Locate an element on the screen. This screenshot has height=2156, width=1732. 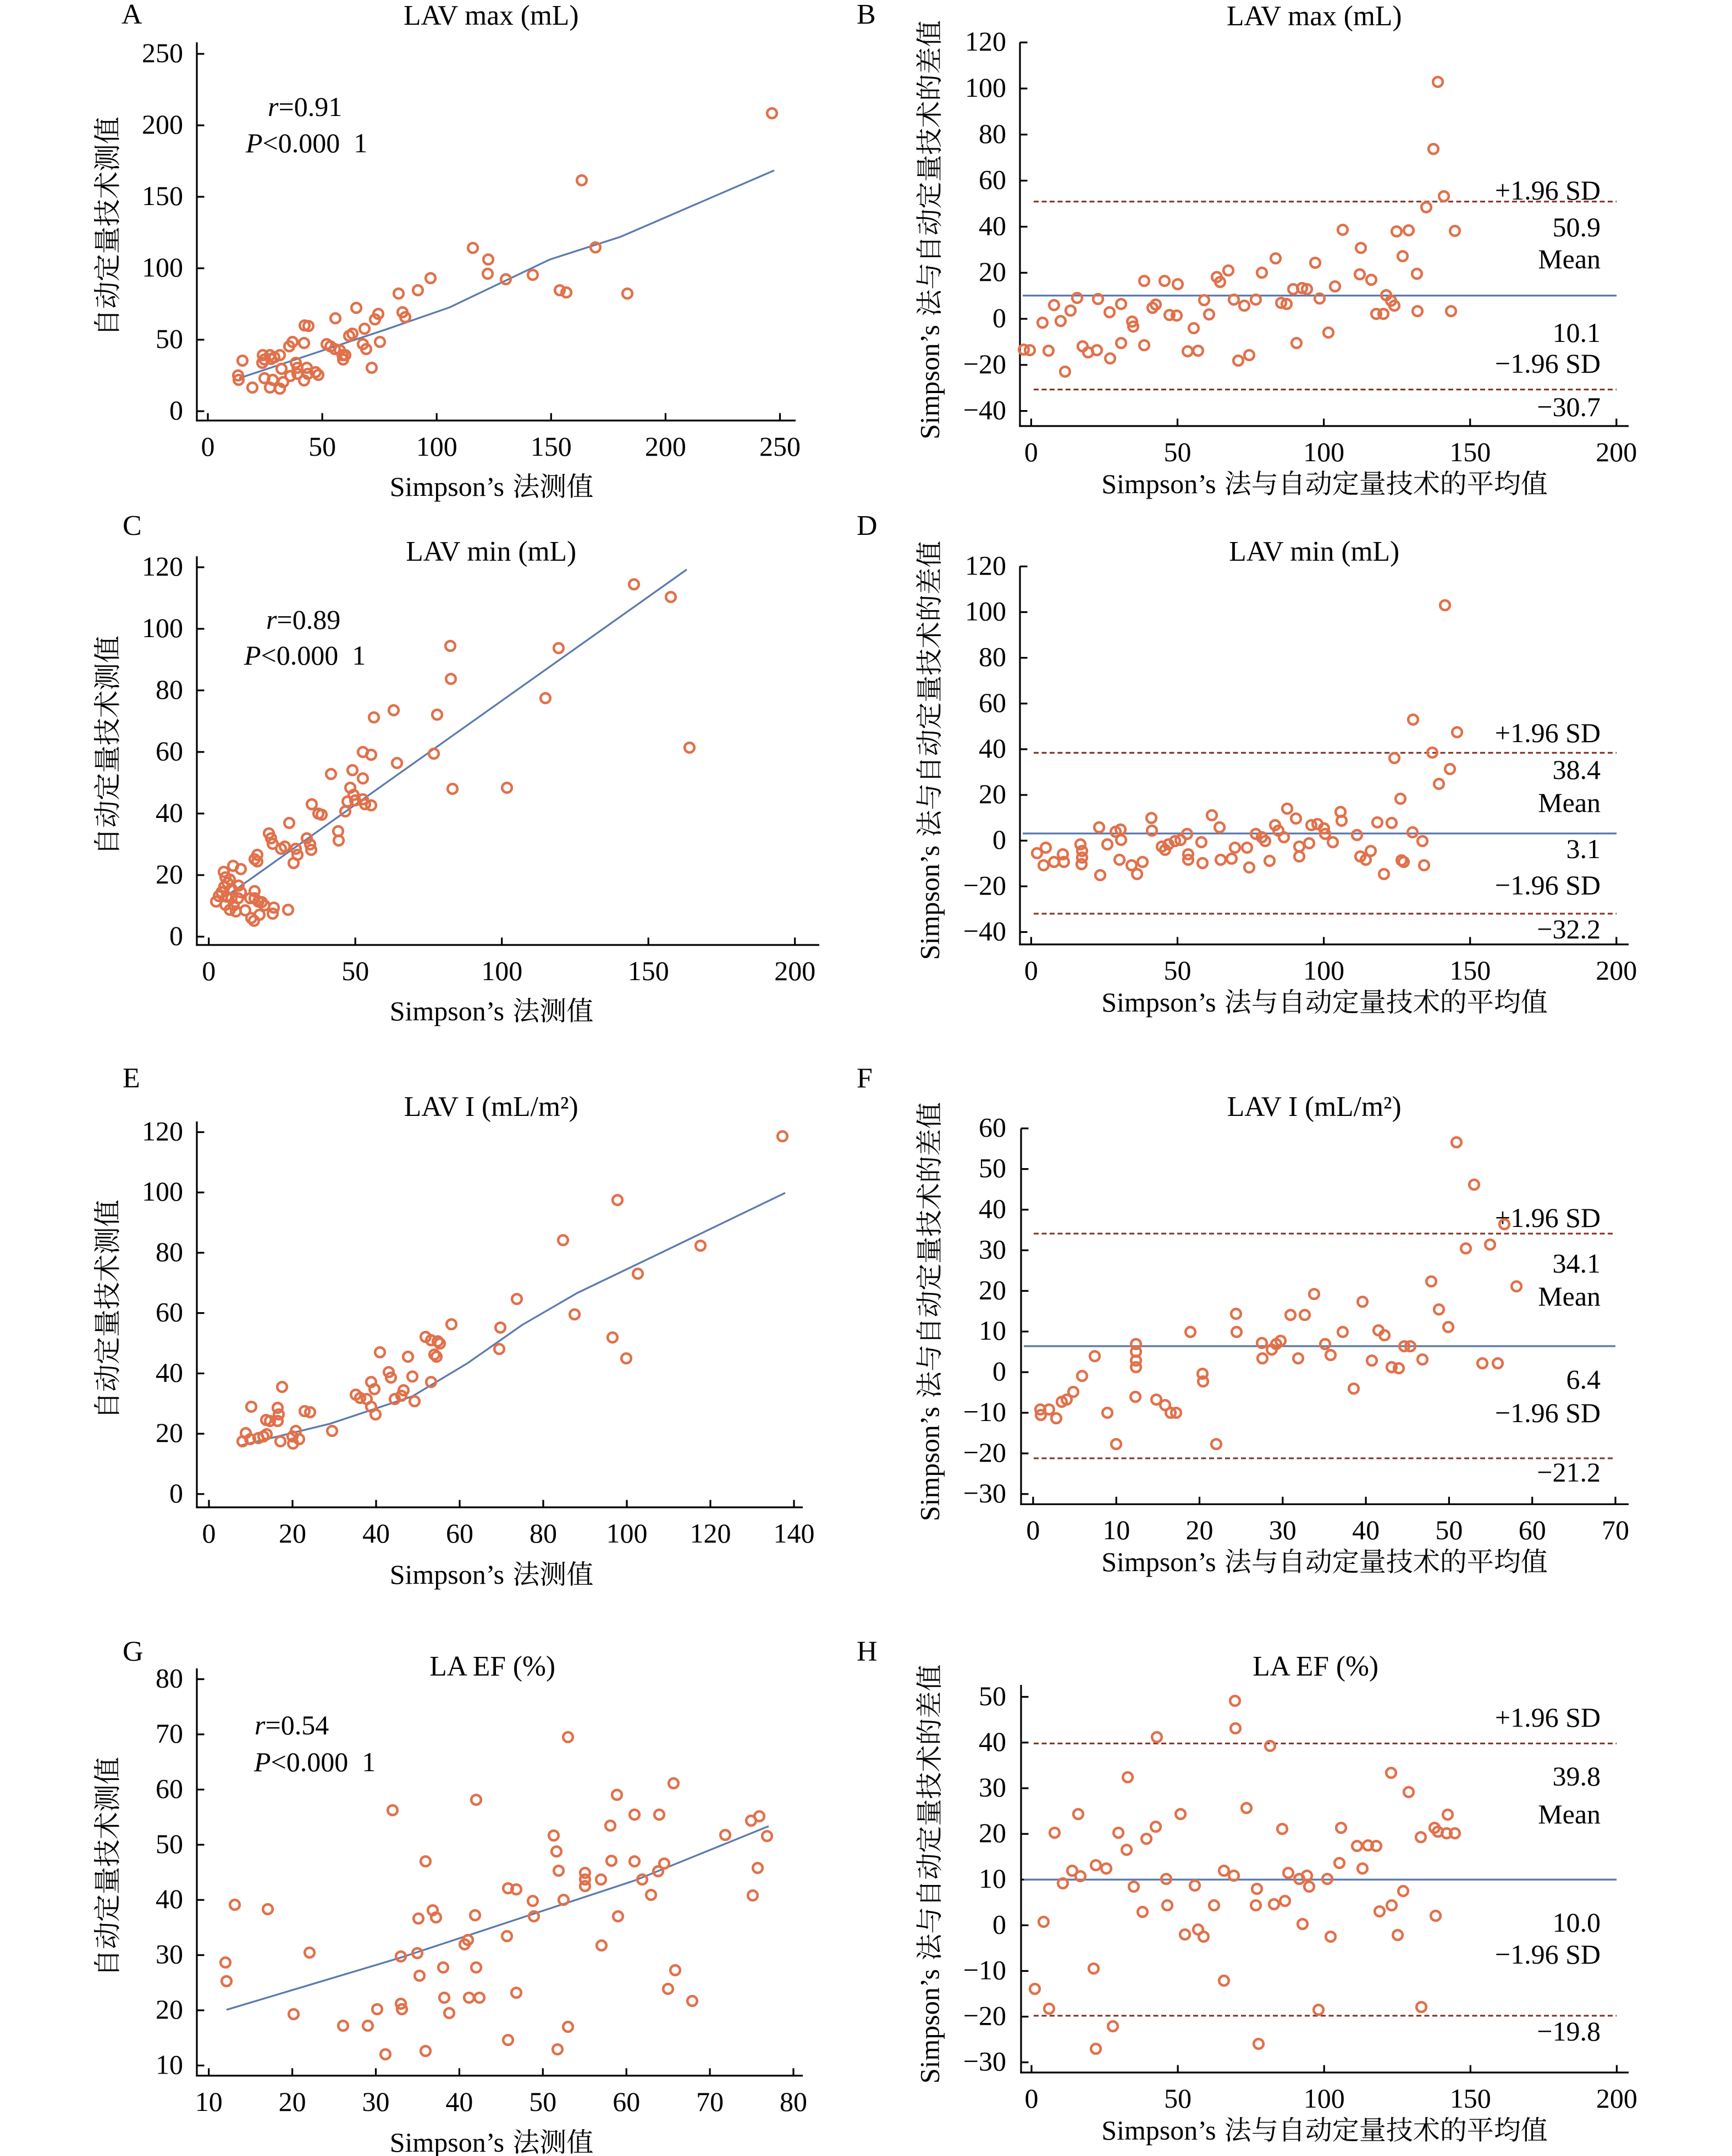
svg-text: −40 is located at coordinates (984, 931).